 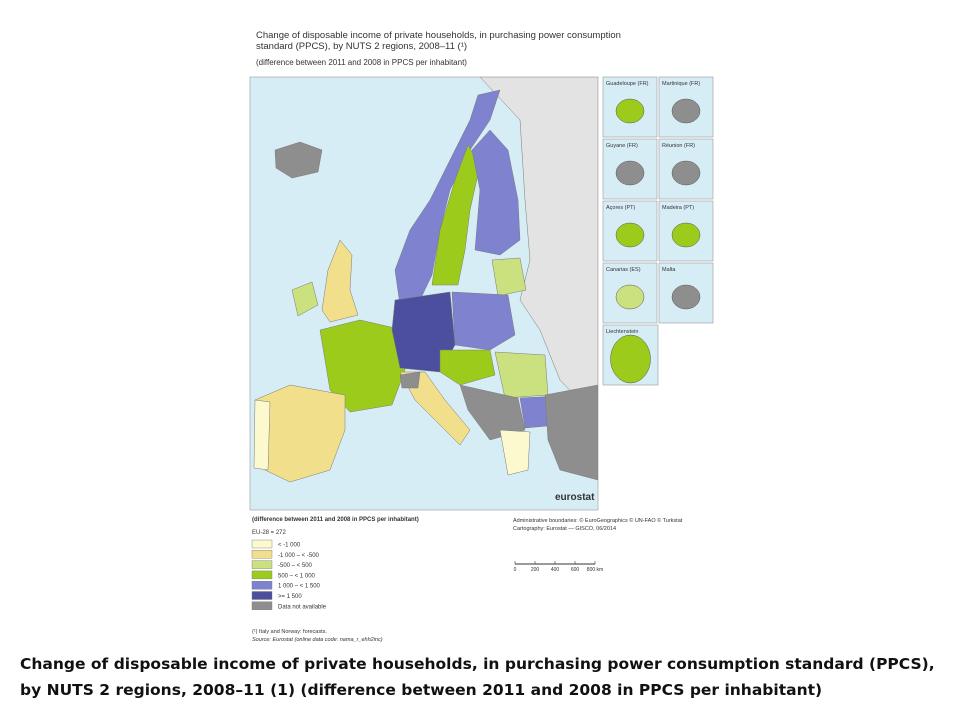 What do you see at coordinates (290, 597) in the screenshot?
I see `legend-label: >= 1 500` at bounding box center [290, 597].